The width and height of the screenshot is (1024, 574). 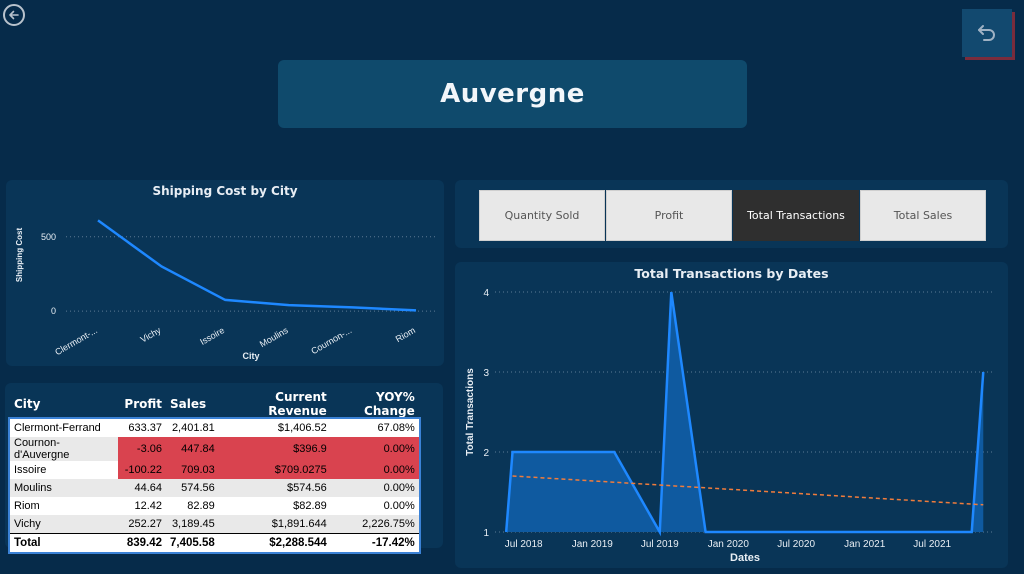 What do you see at coordinates (192, 506) in the screenshot?
I see `cell-sales: 82.89` at bounding box center [192, 506].